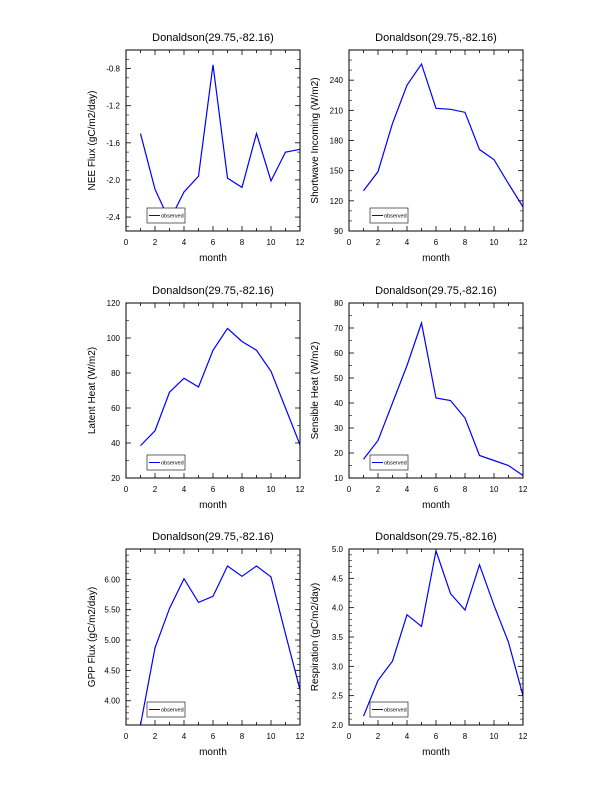 This screenshot has height=792, width=612. Describe the element at coordinates (338, 328) in the screenshot. I see `y-tick-label: 70` at that location.